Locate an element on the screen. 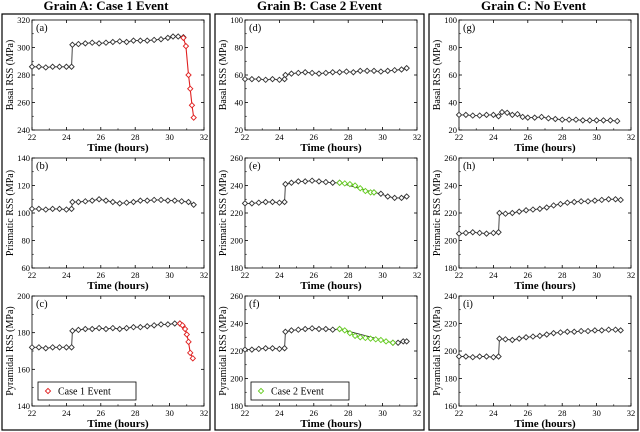  y-axis-label: Pyramidal RSS (MPa) is located at coordinates (437, 350).